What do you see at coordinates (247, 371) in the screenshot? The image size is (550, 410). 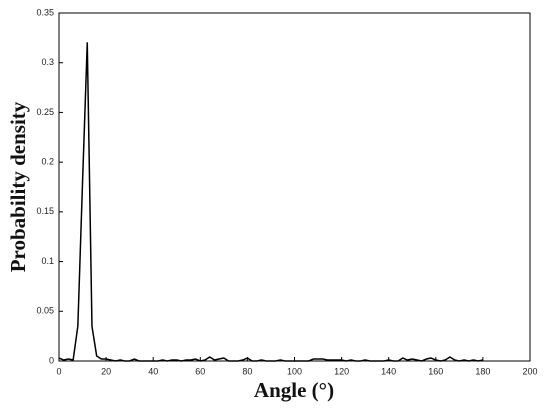 I see `x-tick-label: 80` at bounding box center [247, 371].